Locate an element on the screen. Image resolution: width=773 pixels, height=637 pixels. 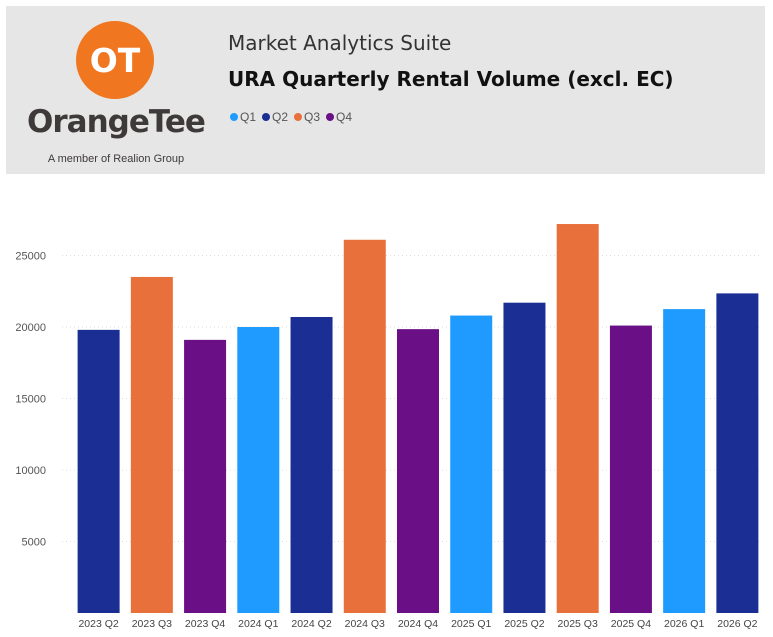
bar-2026-q2 is located at coordinates (737, 453).